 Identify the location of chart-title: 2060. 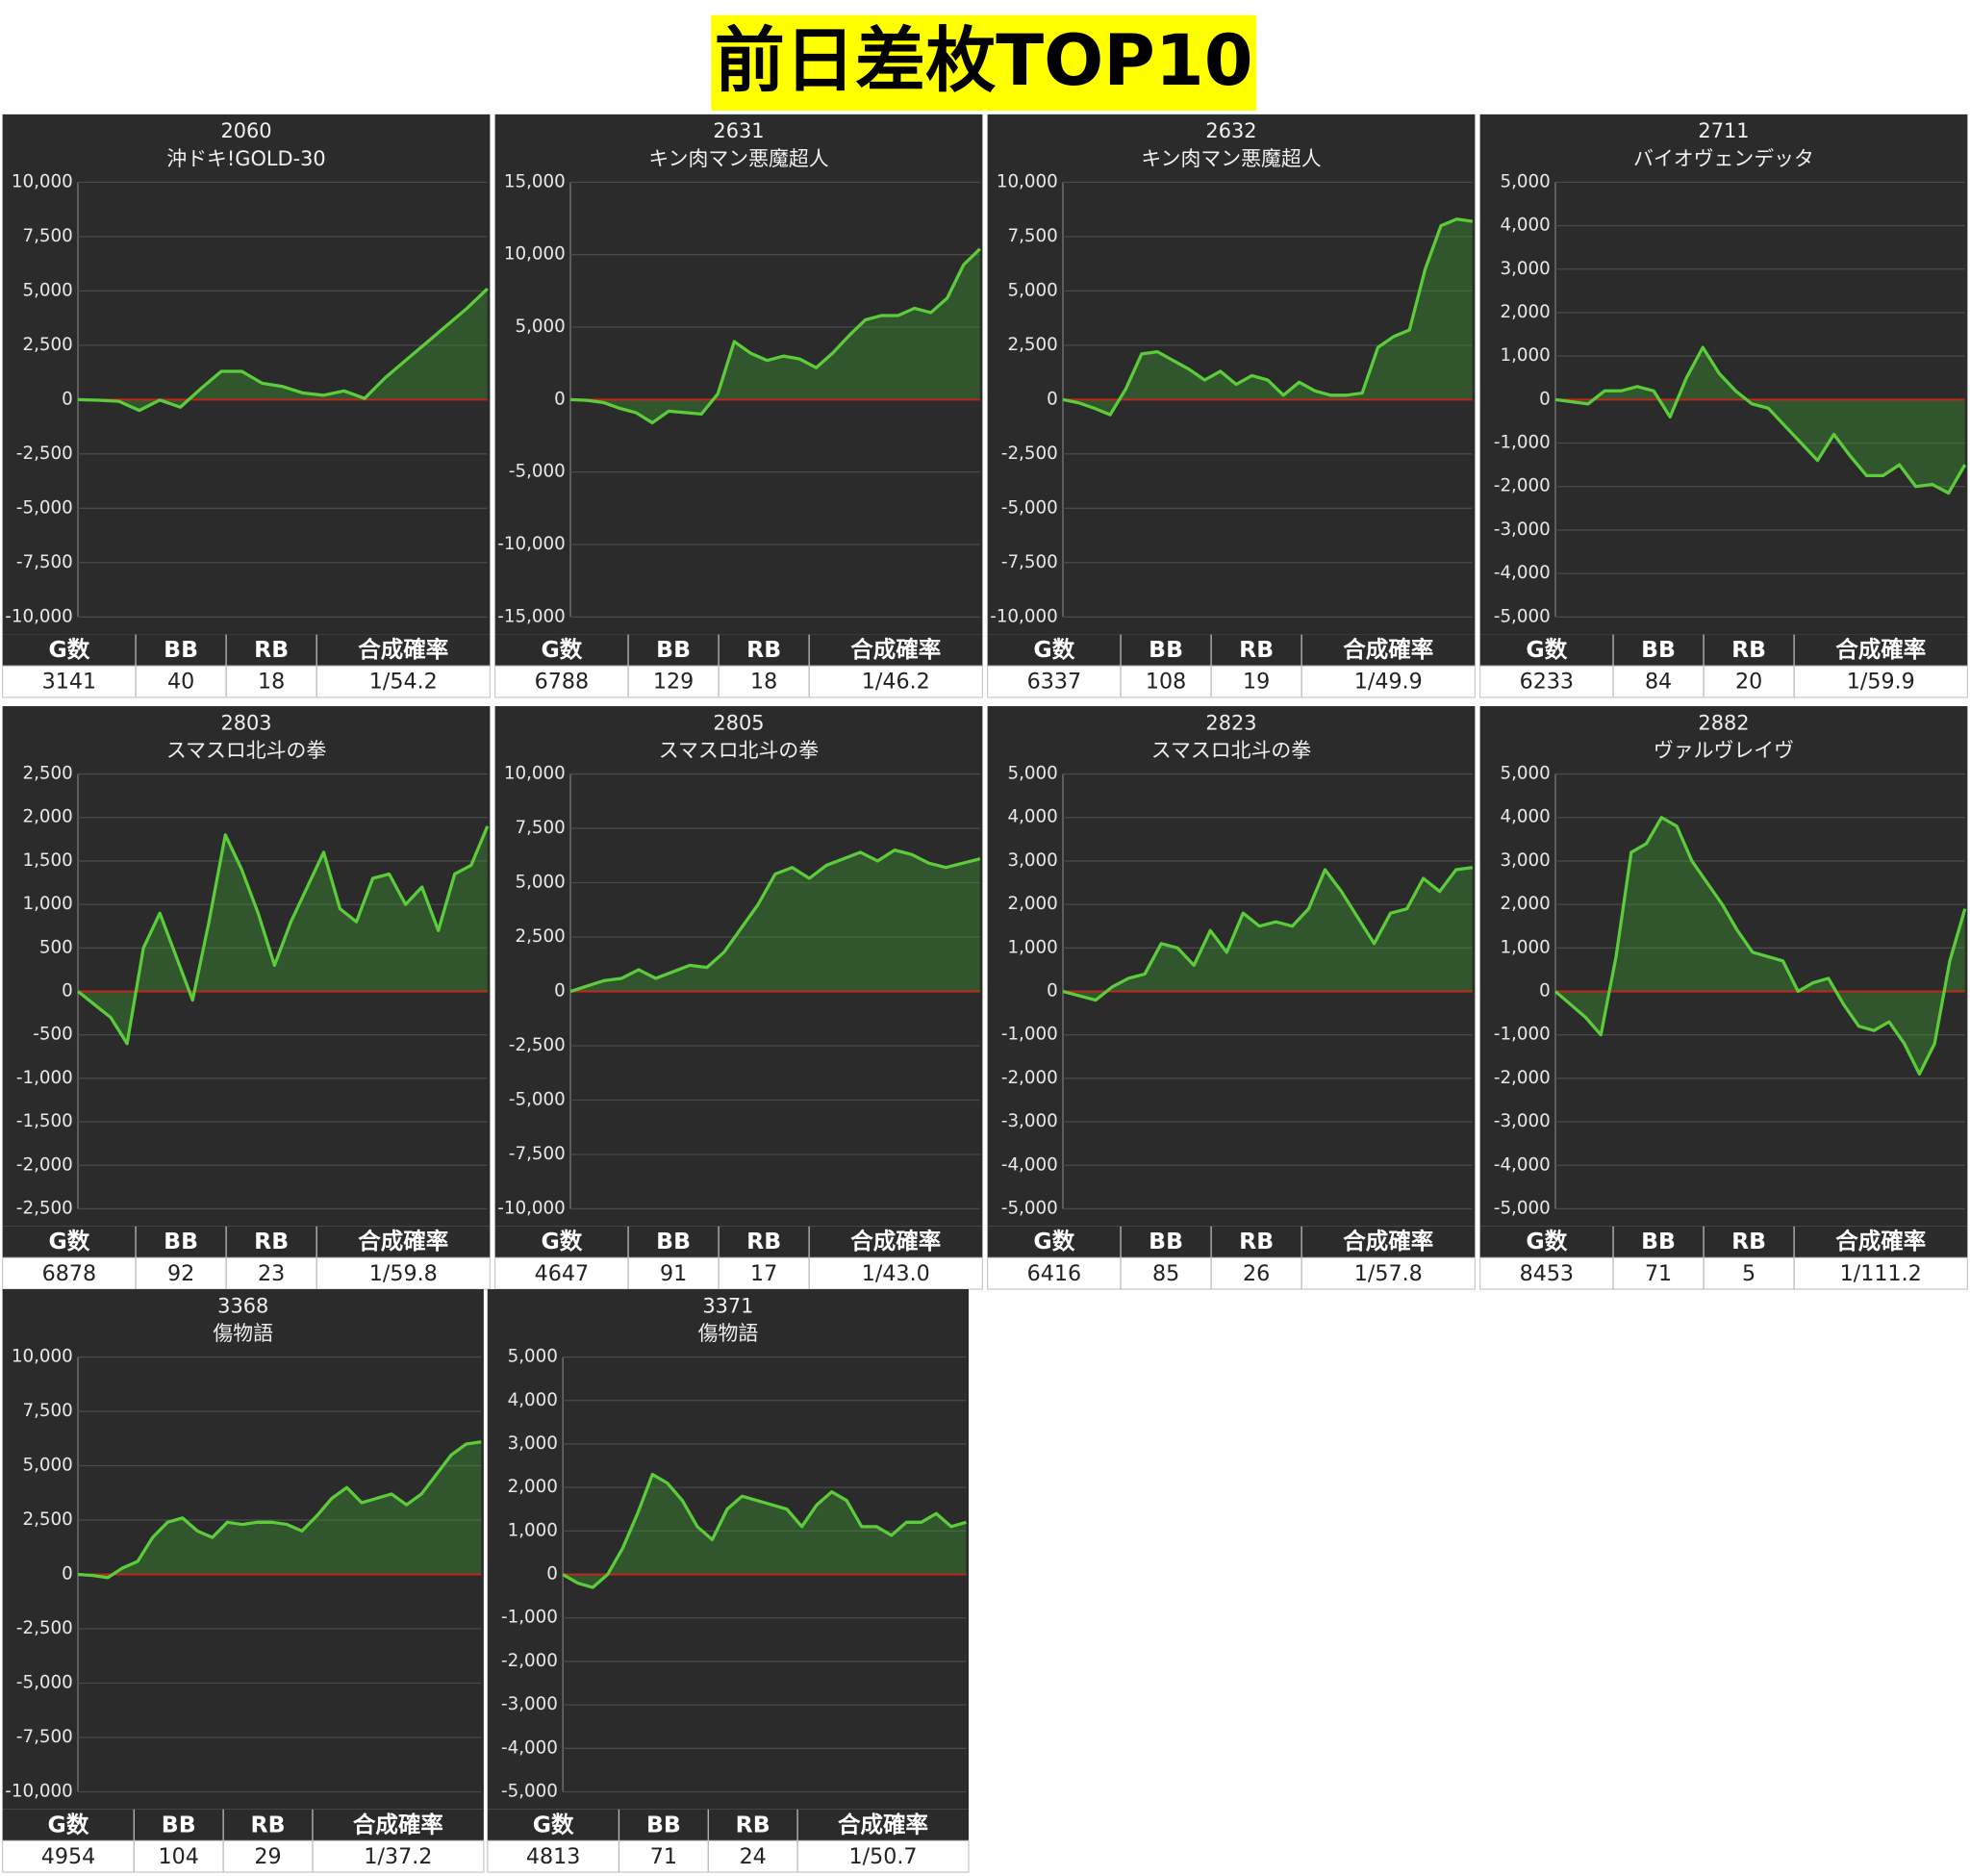
(245, 130).